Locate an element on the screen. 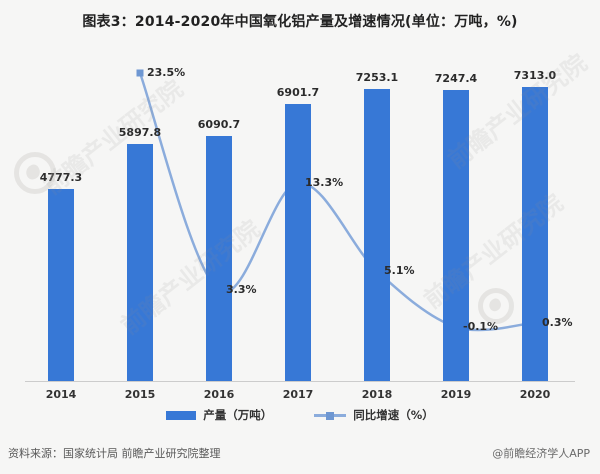  legend-line-swatch-marker is located at coordinates (330, 415).